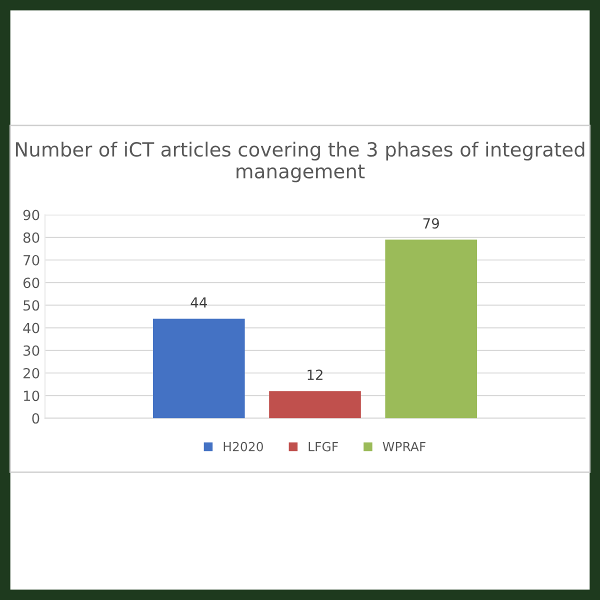 The height and width of the screenshot is (600, 600). I want to click on y-tick-label: 80, so click(31, 237).